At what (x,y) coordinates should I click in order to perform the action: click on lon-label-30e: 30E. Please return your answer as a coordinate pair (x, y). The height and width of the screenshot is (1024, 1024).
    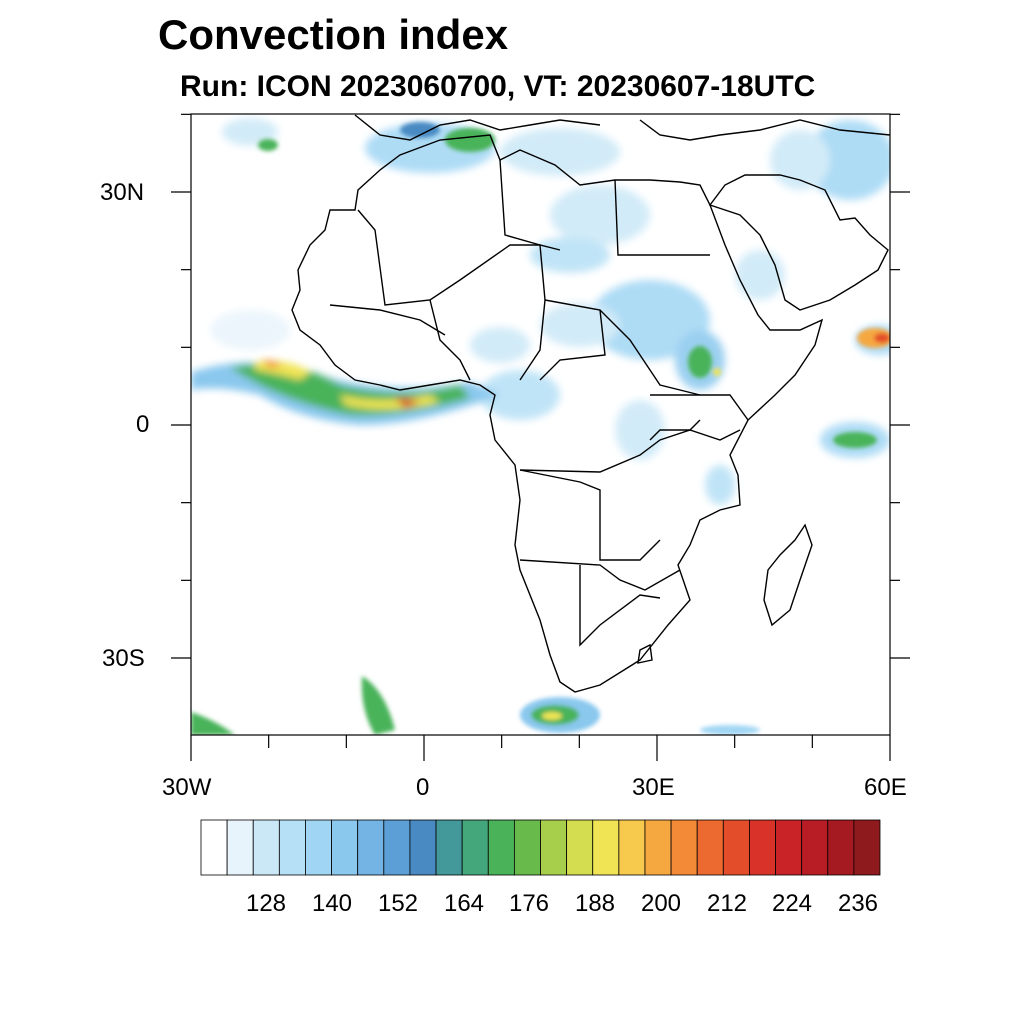
    Looking at the image, I should click on (653, 787).